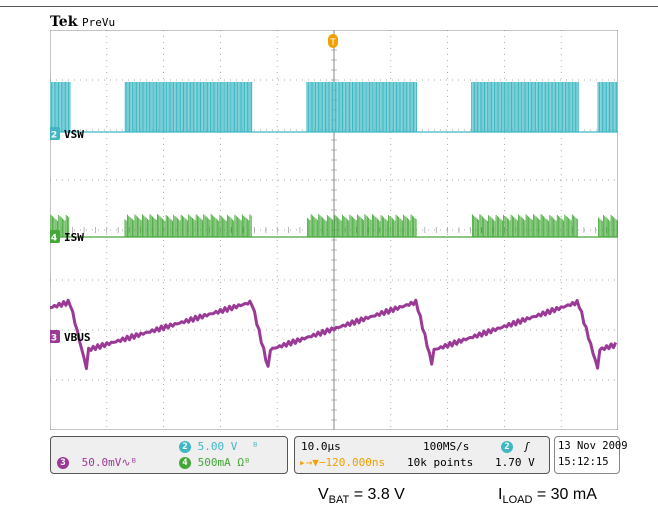 The width and height of the screenshot is (658, 514). Describe the element at coordinates (74, 134) in the screenshot. I see `vsw-trace-label: VSW` at that location.